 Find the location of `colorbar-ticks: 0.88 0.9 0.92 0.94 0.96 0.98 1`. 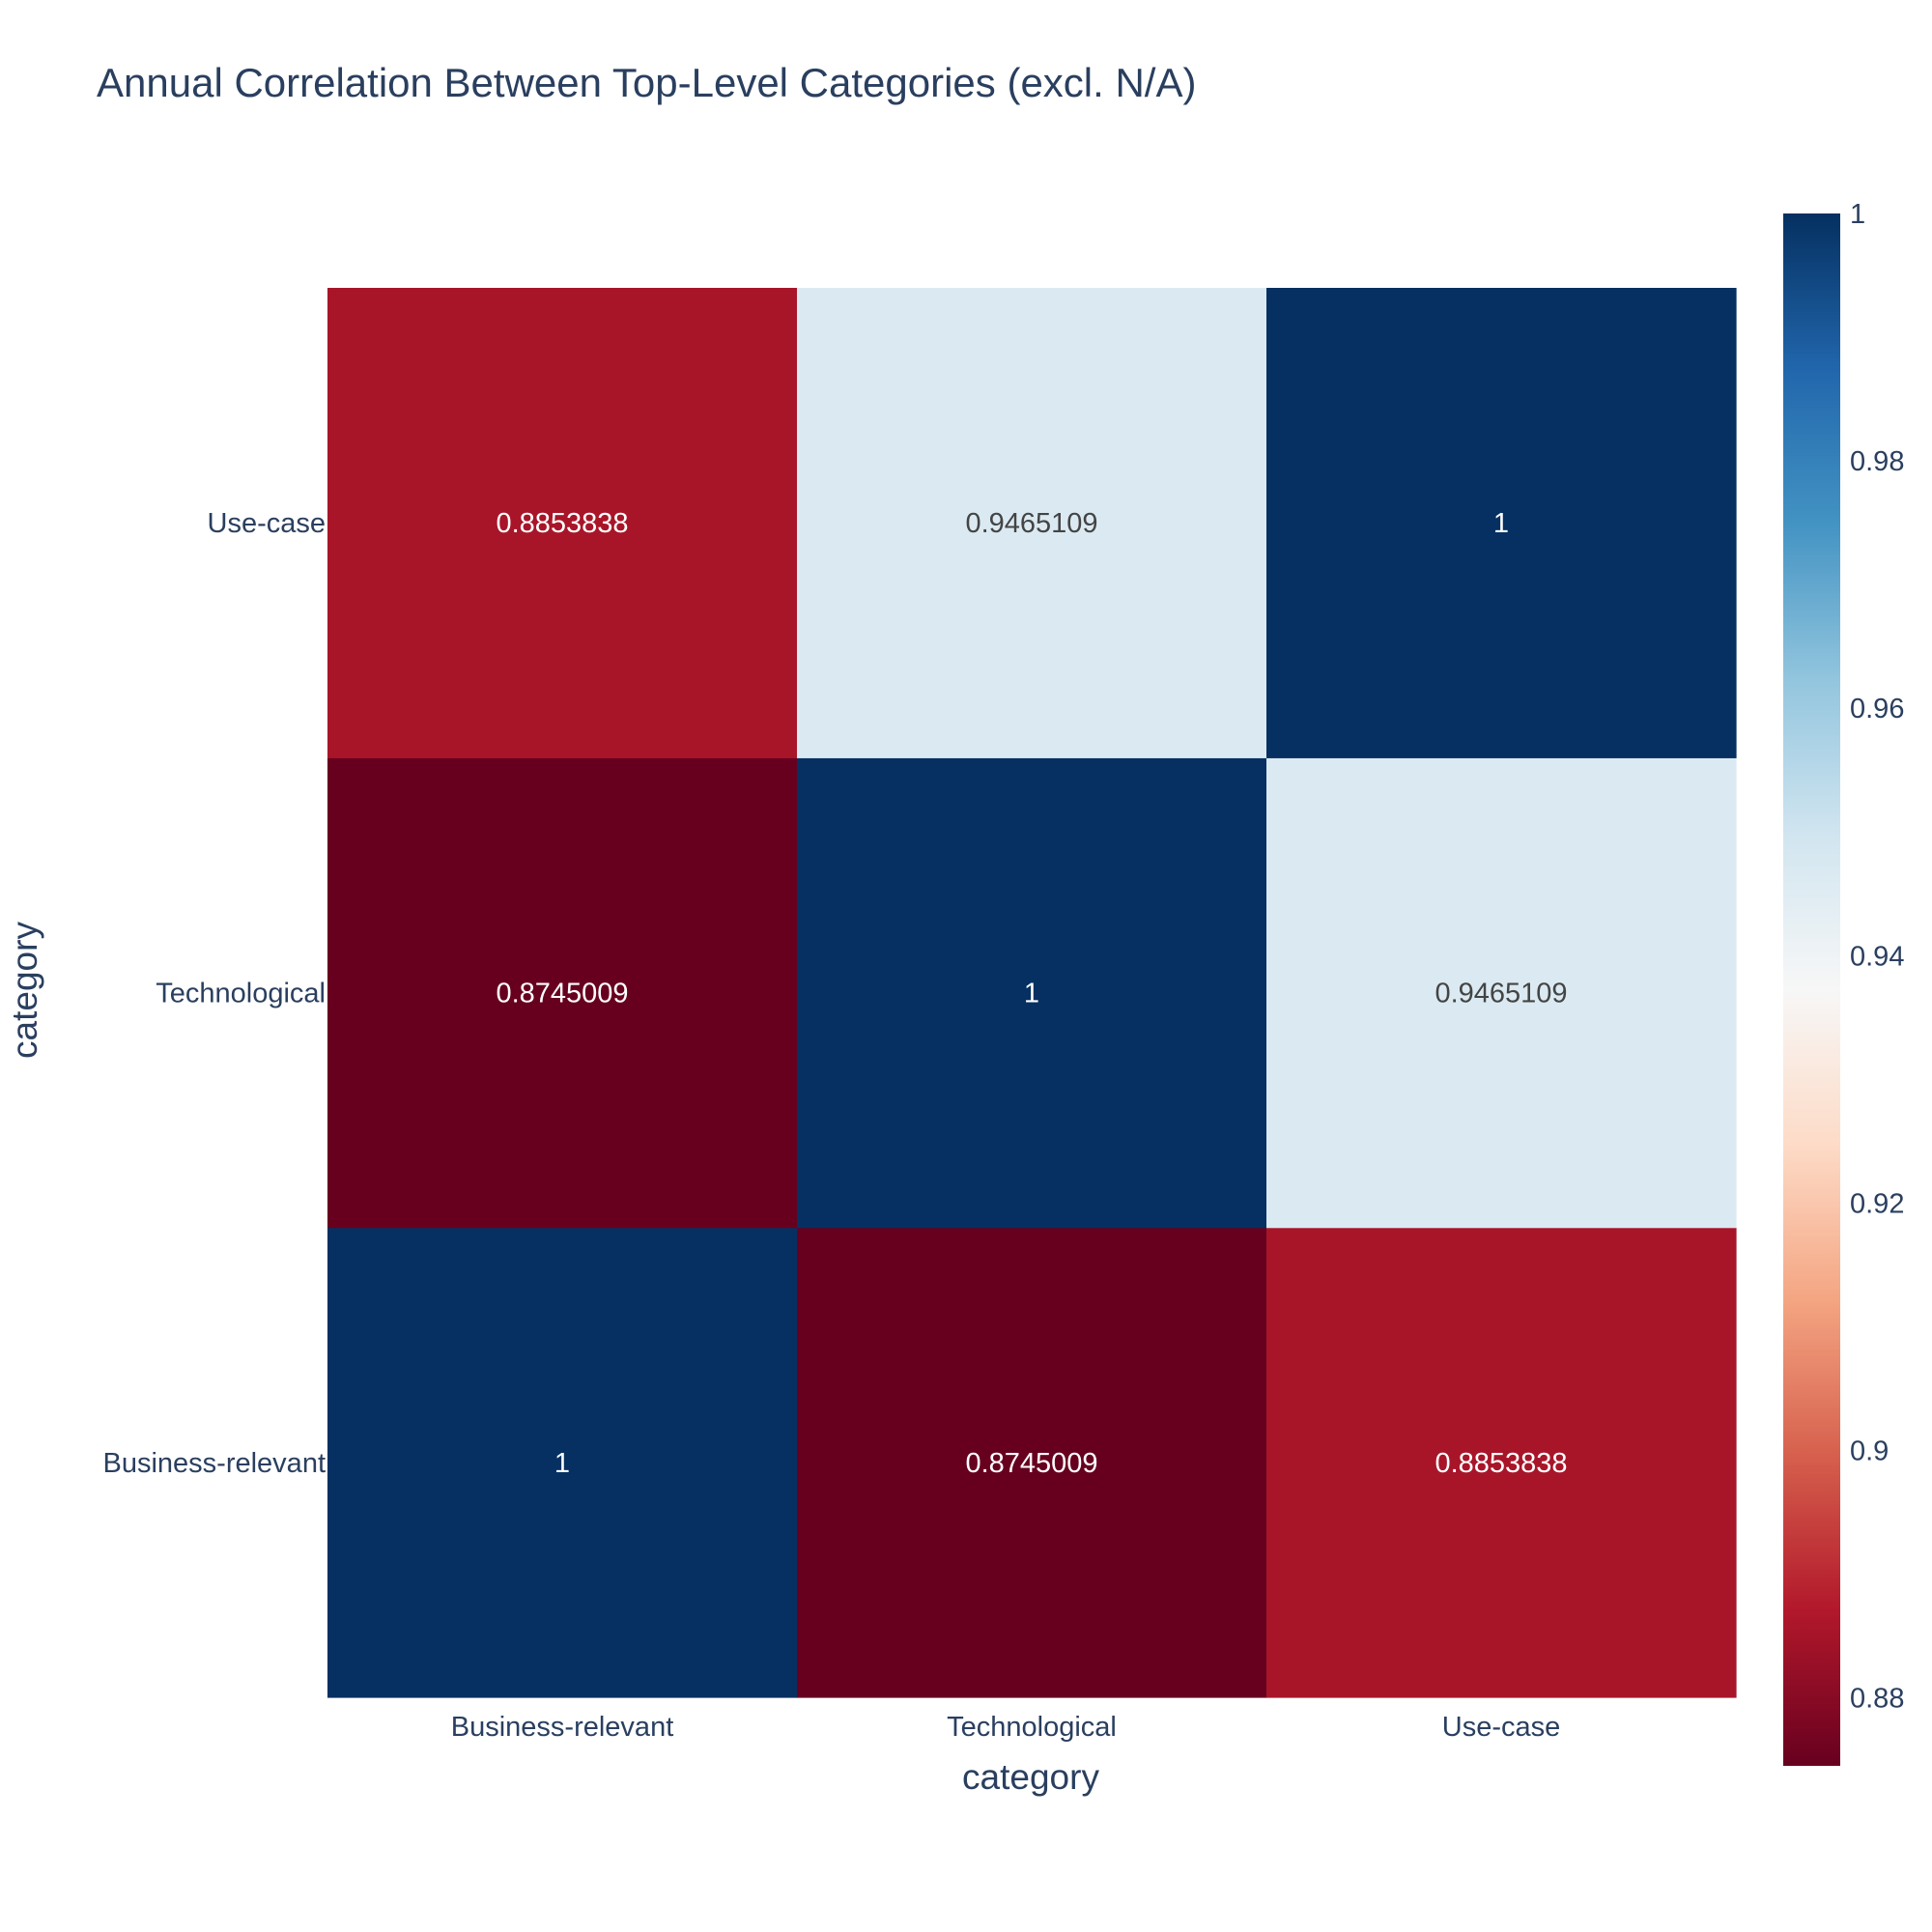

colorbar-ticks: 0.88 0.9 0.92 0.94 0.96 0.98 1 is located at coordinates (1877, 957).